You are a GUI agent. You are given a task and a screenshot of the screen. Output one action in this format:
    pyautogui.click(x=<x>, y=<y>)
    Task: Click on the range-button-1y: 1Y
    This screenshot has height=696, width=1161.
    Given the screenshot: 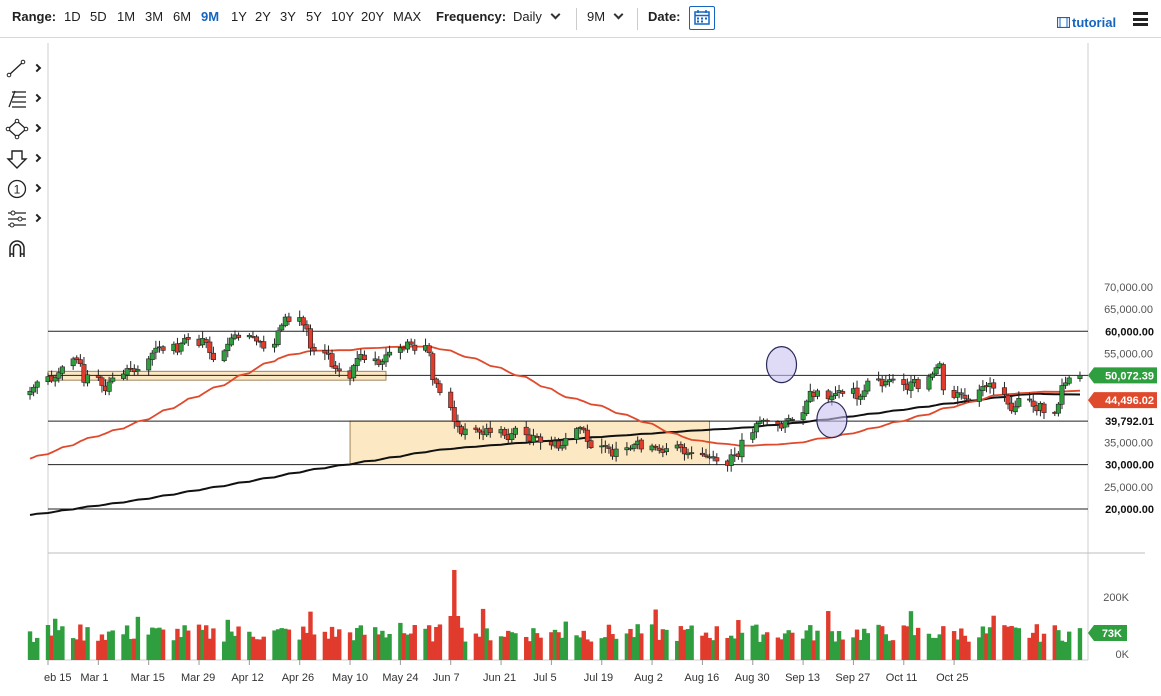 What is the action you would take?
    pyautogui.click(x=239, y=16)
    